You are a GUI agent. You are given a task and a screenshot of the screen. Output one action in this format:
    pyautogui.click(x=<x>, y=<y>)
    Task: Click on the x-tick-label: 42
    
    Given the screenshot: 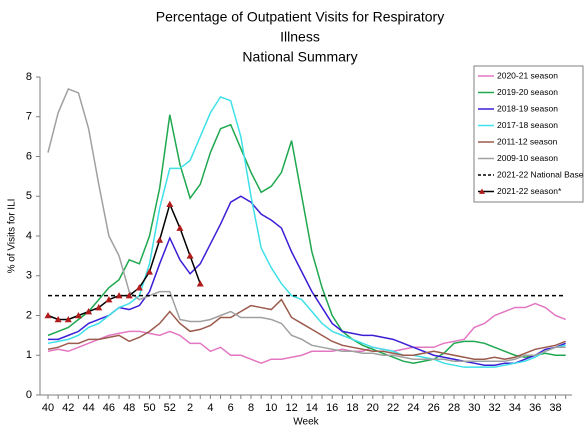 What is the action you would take?
    pyautogui.click(x=68, y=408)
    